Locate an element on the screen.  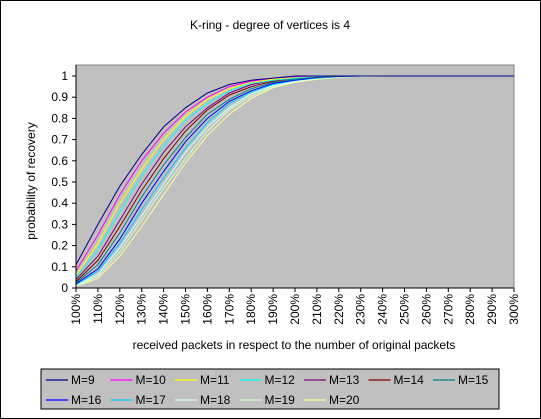
x-tick-label: 290% is located at coordinates (492, 309).